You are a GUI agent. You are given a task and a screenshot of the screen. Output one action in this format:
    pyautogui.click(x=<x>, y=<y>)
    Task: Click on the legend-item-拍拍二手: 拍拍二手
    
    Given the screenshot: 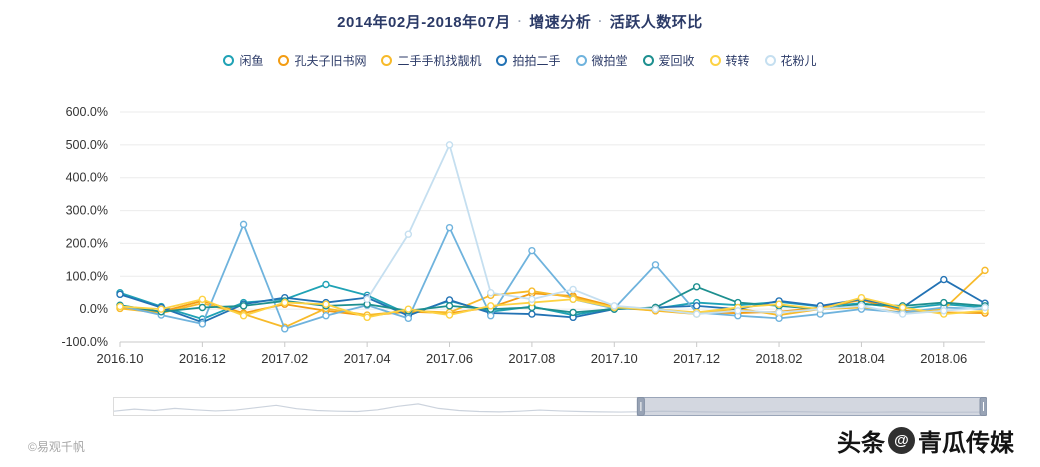 What is the action you would take?
    pyautogui.click(x=528, y=60)
    